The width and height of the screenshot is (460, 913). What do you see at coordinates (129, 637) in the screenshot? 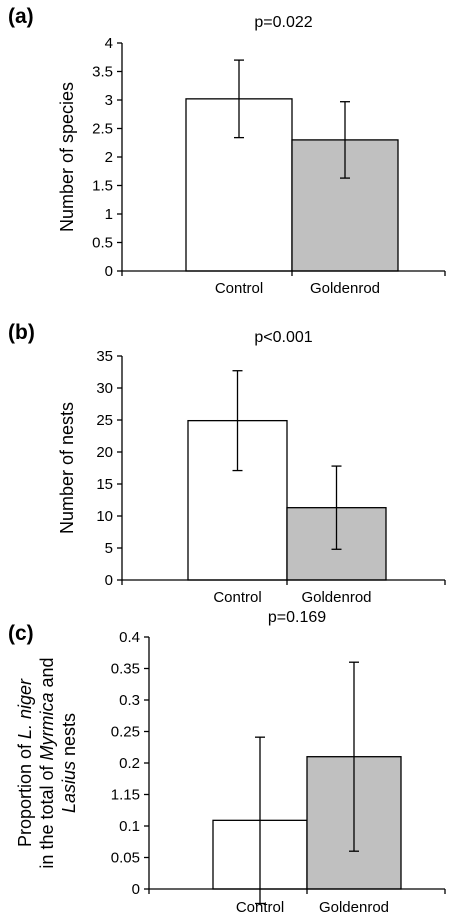
I see `y-tick-label: 0.4` at bounding box center [129, 637].